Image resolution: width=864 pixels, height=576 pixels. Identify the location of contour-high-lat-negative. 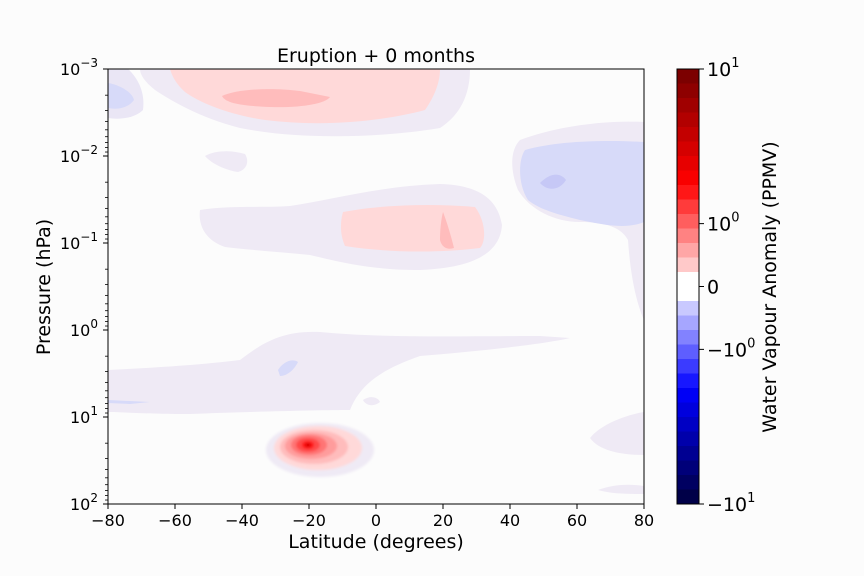
(582, 183).